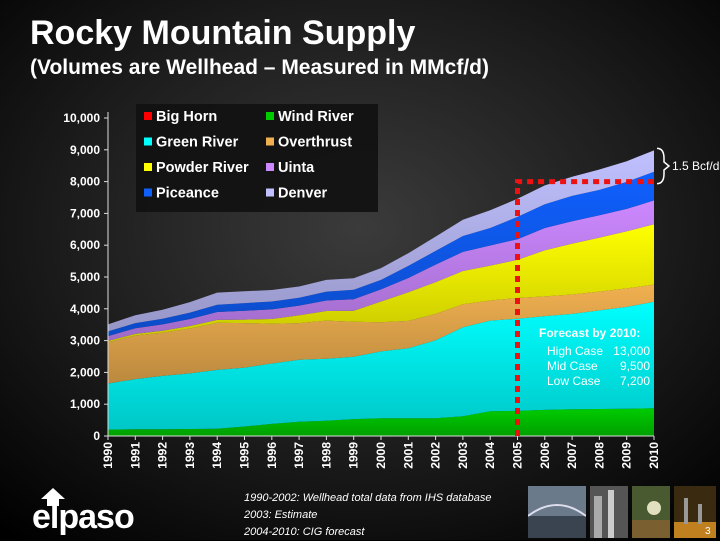 The width and height of the screenshot is (720, 541). What do you see at coordinates (85, 277) in the screenshot?
I see `y-tick-label: 5,000` at bounding box center [85, 277].